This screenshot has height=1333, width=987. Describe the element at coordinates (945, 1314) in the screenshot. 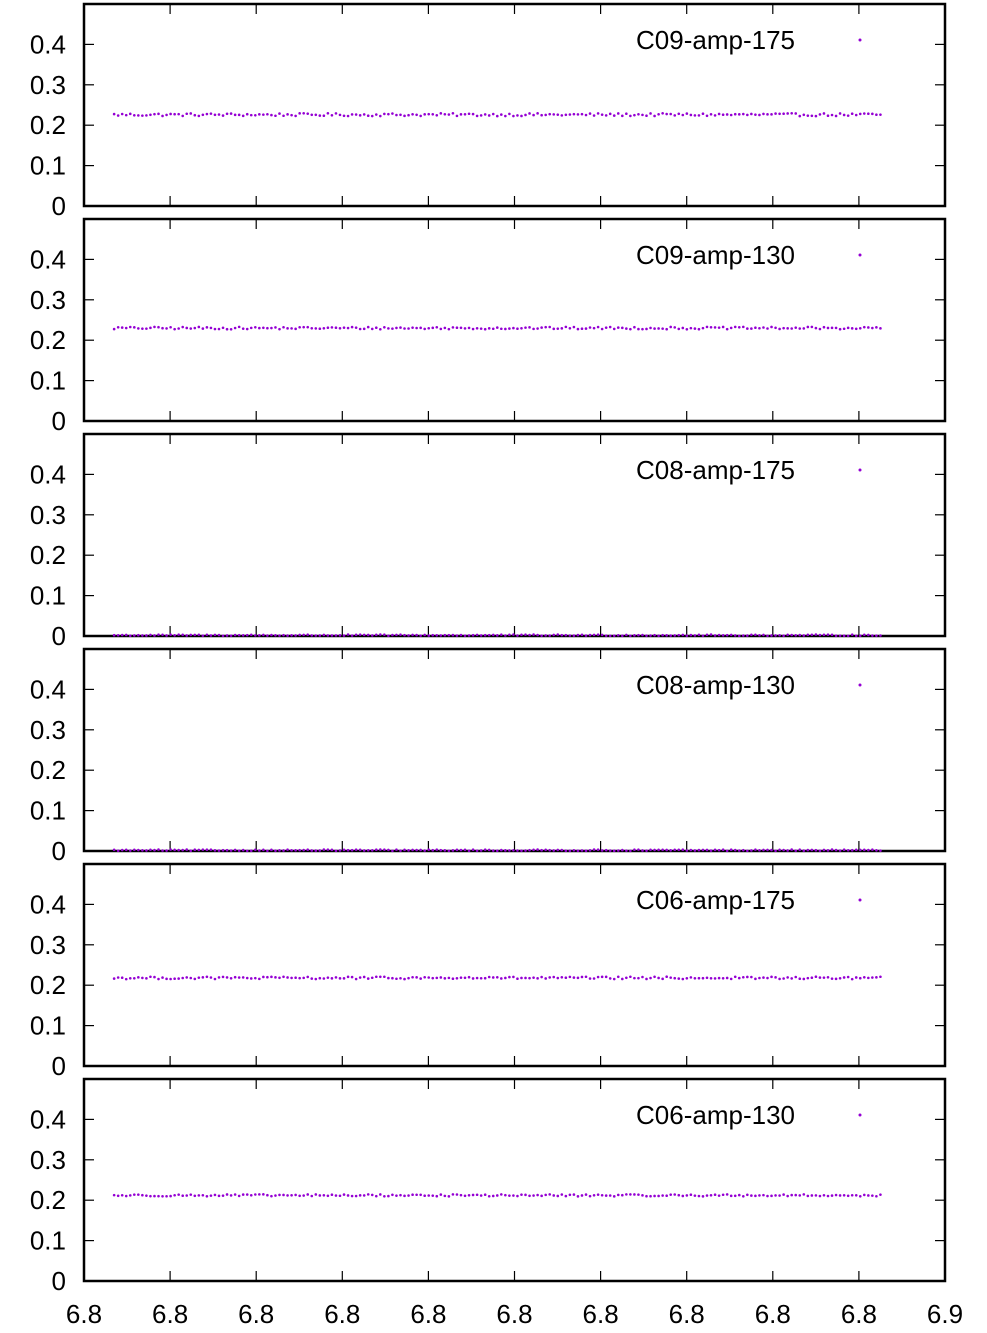

I see `x-tick-label: 6.9` at that location.